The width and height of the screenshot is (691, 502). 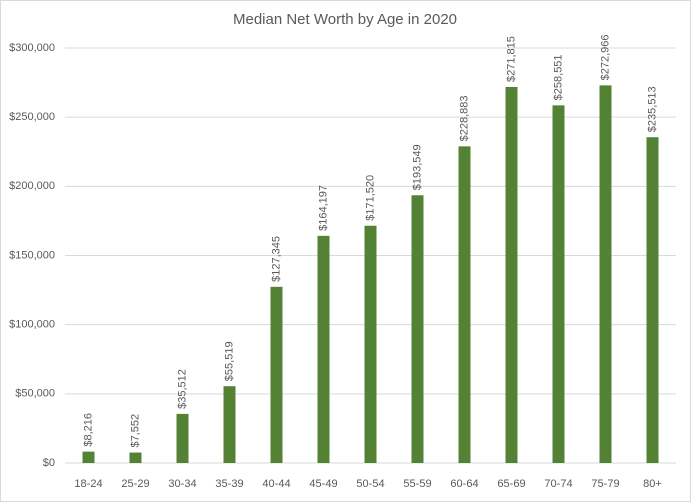 I want to click on x-tick-label: 40-44, so click(x=276, y=484).